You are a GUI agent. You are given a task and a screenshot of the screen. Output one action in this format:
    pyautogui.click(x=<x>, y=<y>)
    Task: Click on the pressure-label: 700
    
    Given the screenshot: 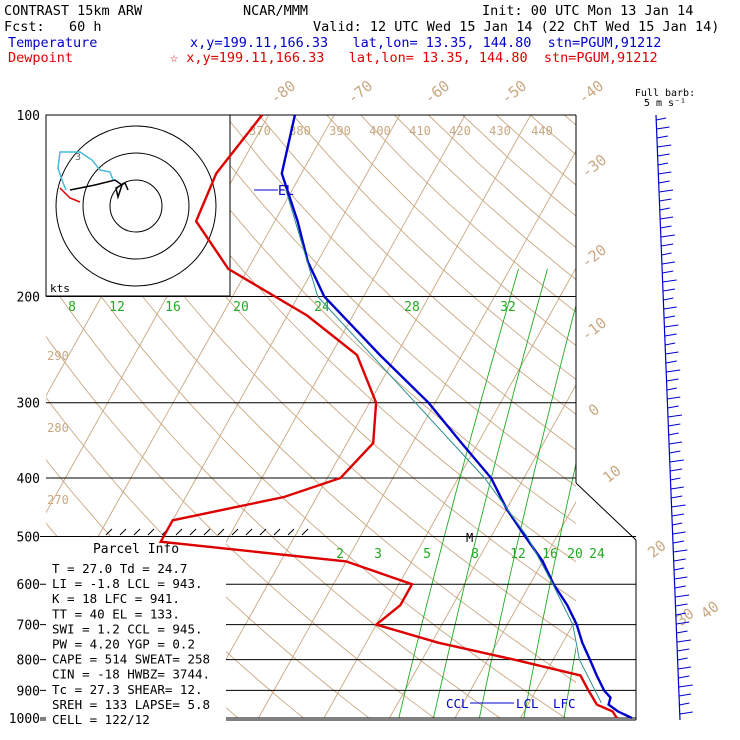 What is the action you would take?
    pyautogui.click(x=28, y=626)
    